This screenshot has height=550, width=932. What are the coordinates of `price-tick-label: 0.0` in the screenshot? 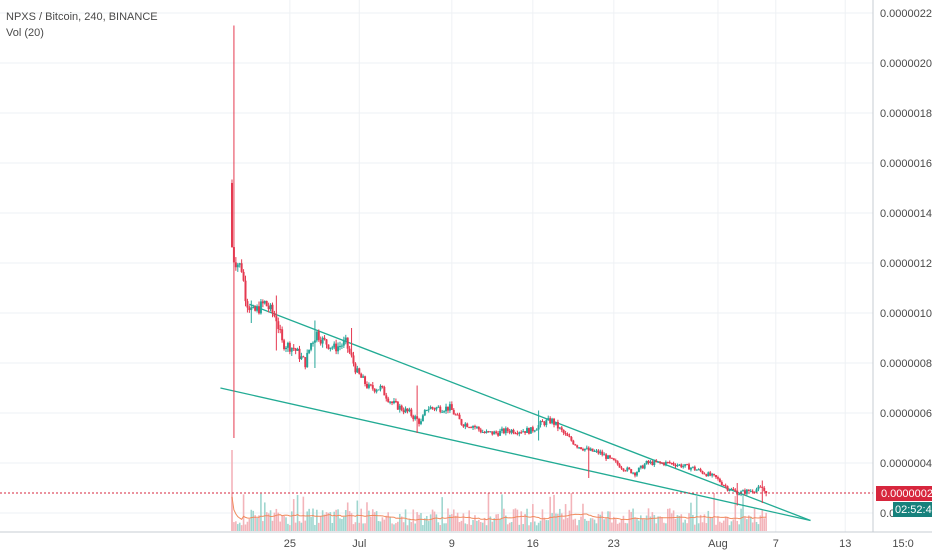 It's located at (887, 514).